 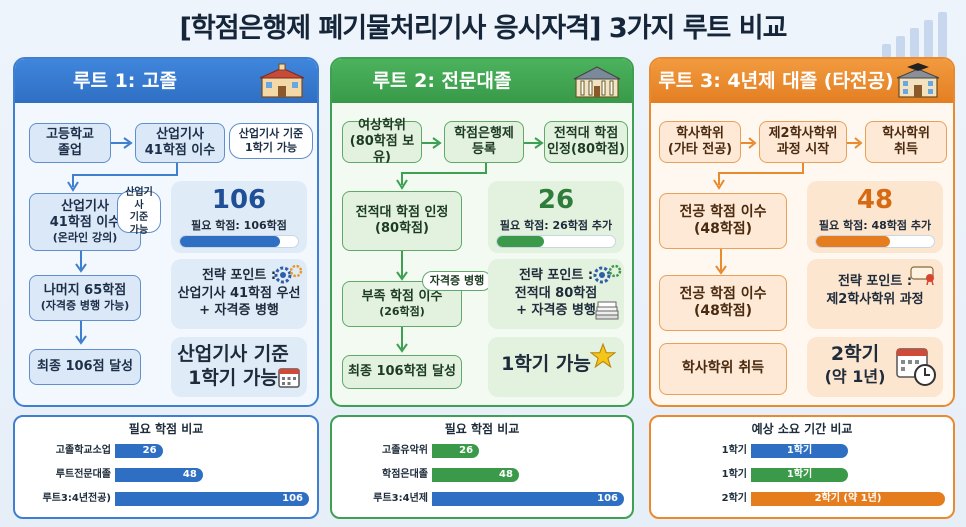 What do you see at coordinates (803, 142) in the screenshot?
I see `route3-step-second-degree: 제2학사학위 과정 시작` at bounding box center [803, 142].